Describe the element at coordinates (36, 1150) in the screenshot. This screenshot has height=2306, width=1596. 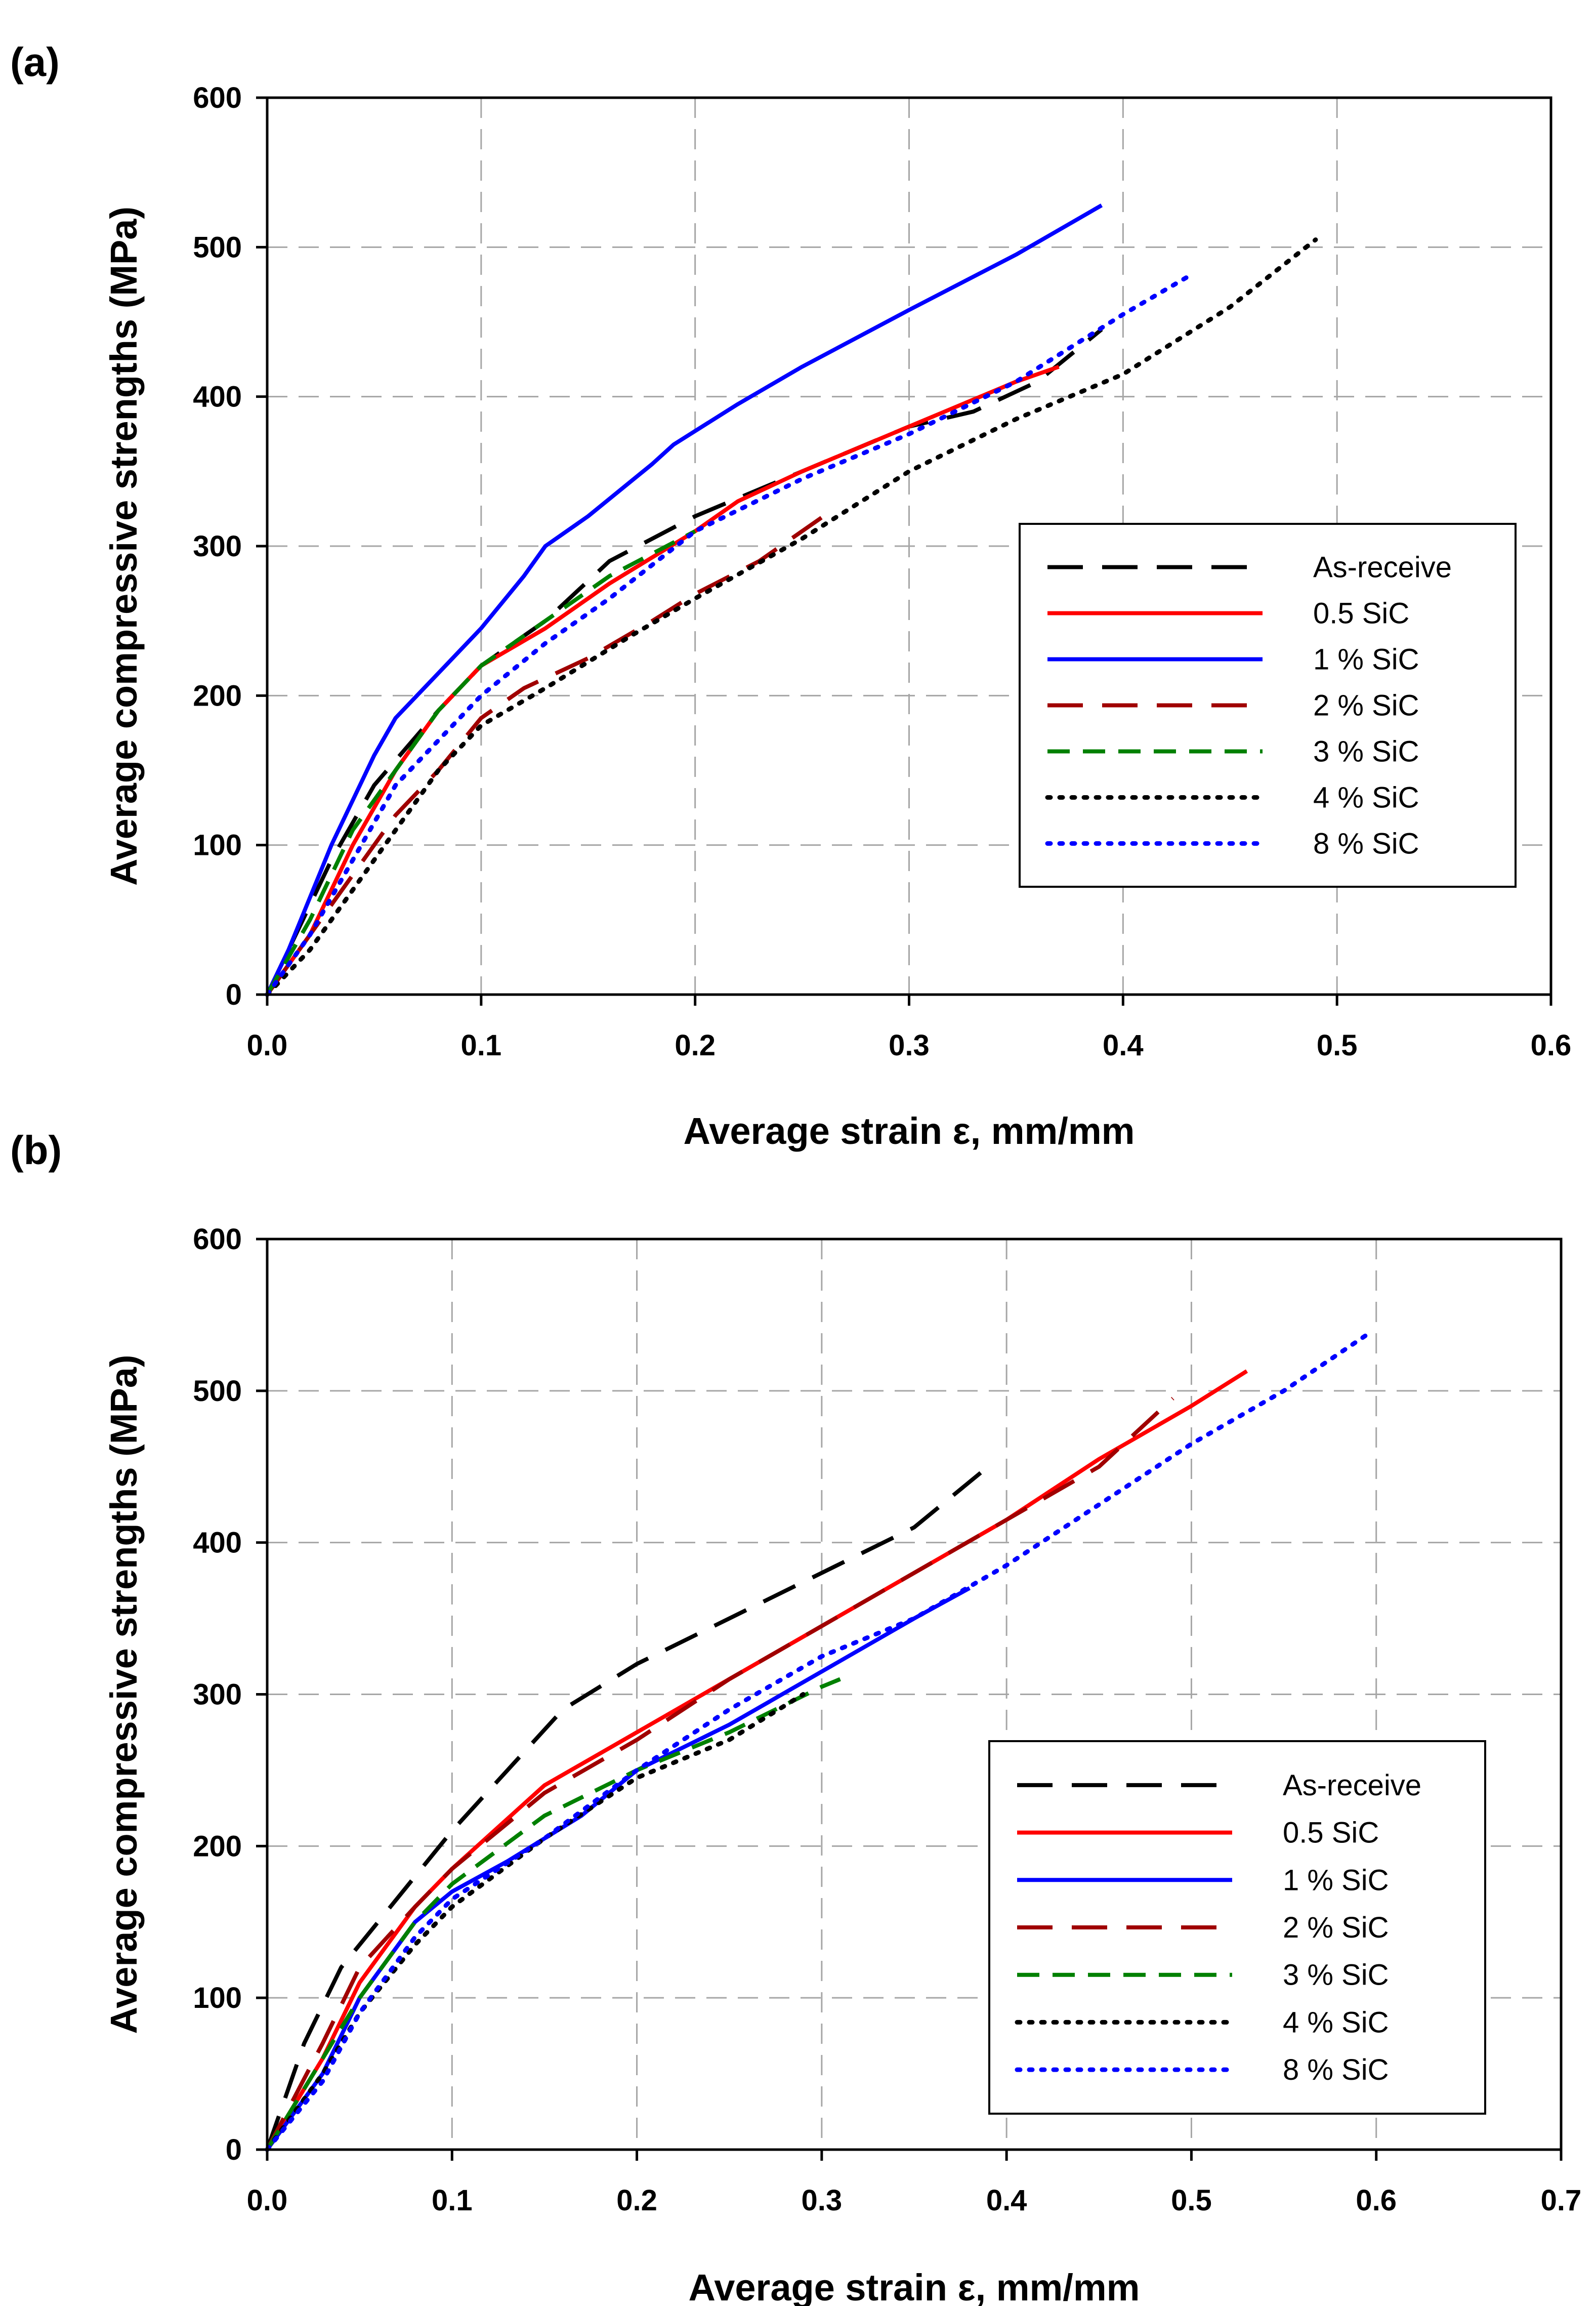
I see `panel-label: (b)` at that location.